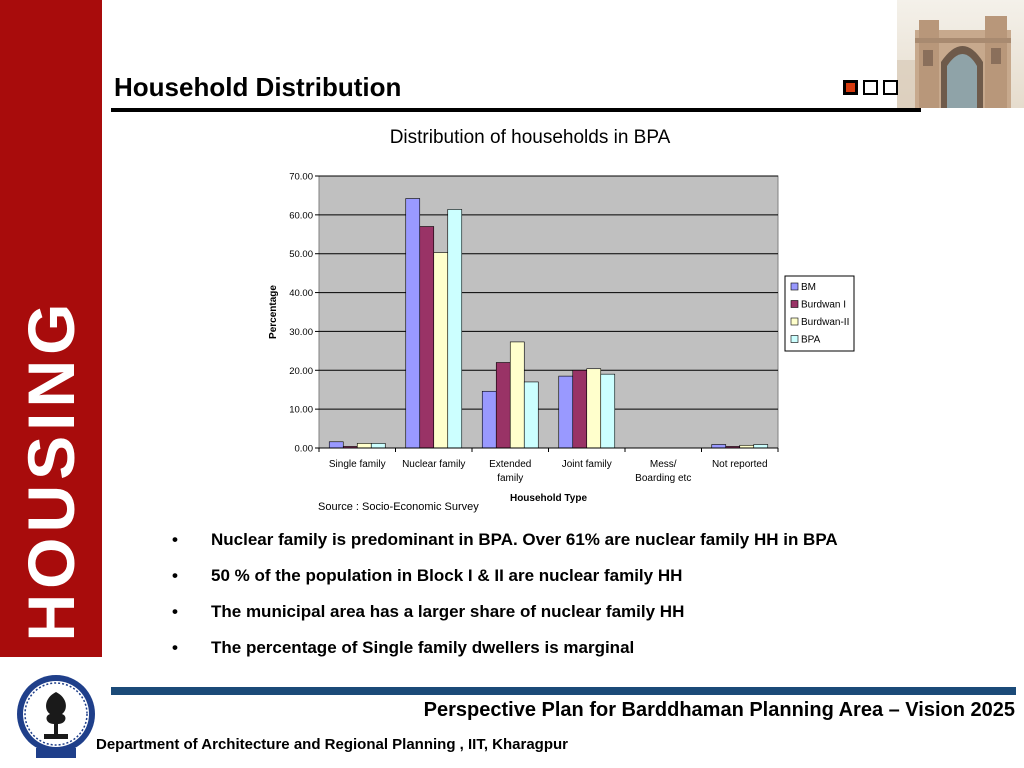 This screenshot has width=1024, height=768. Describe the element at coordinates (301, 410) in the screenshot. I see `y-tick-label: 10.00` at that location.